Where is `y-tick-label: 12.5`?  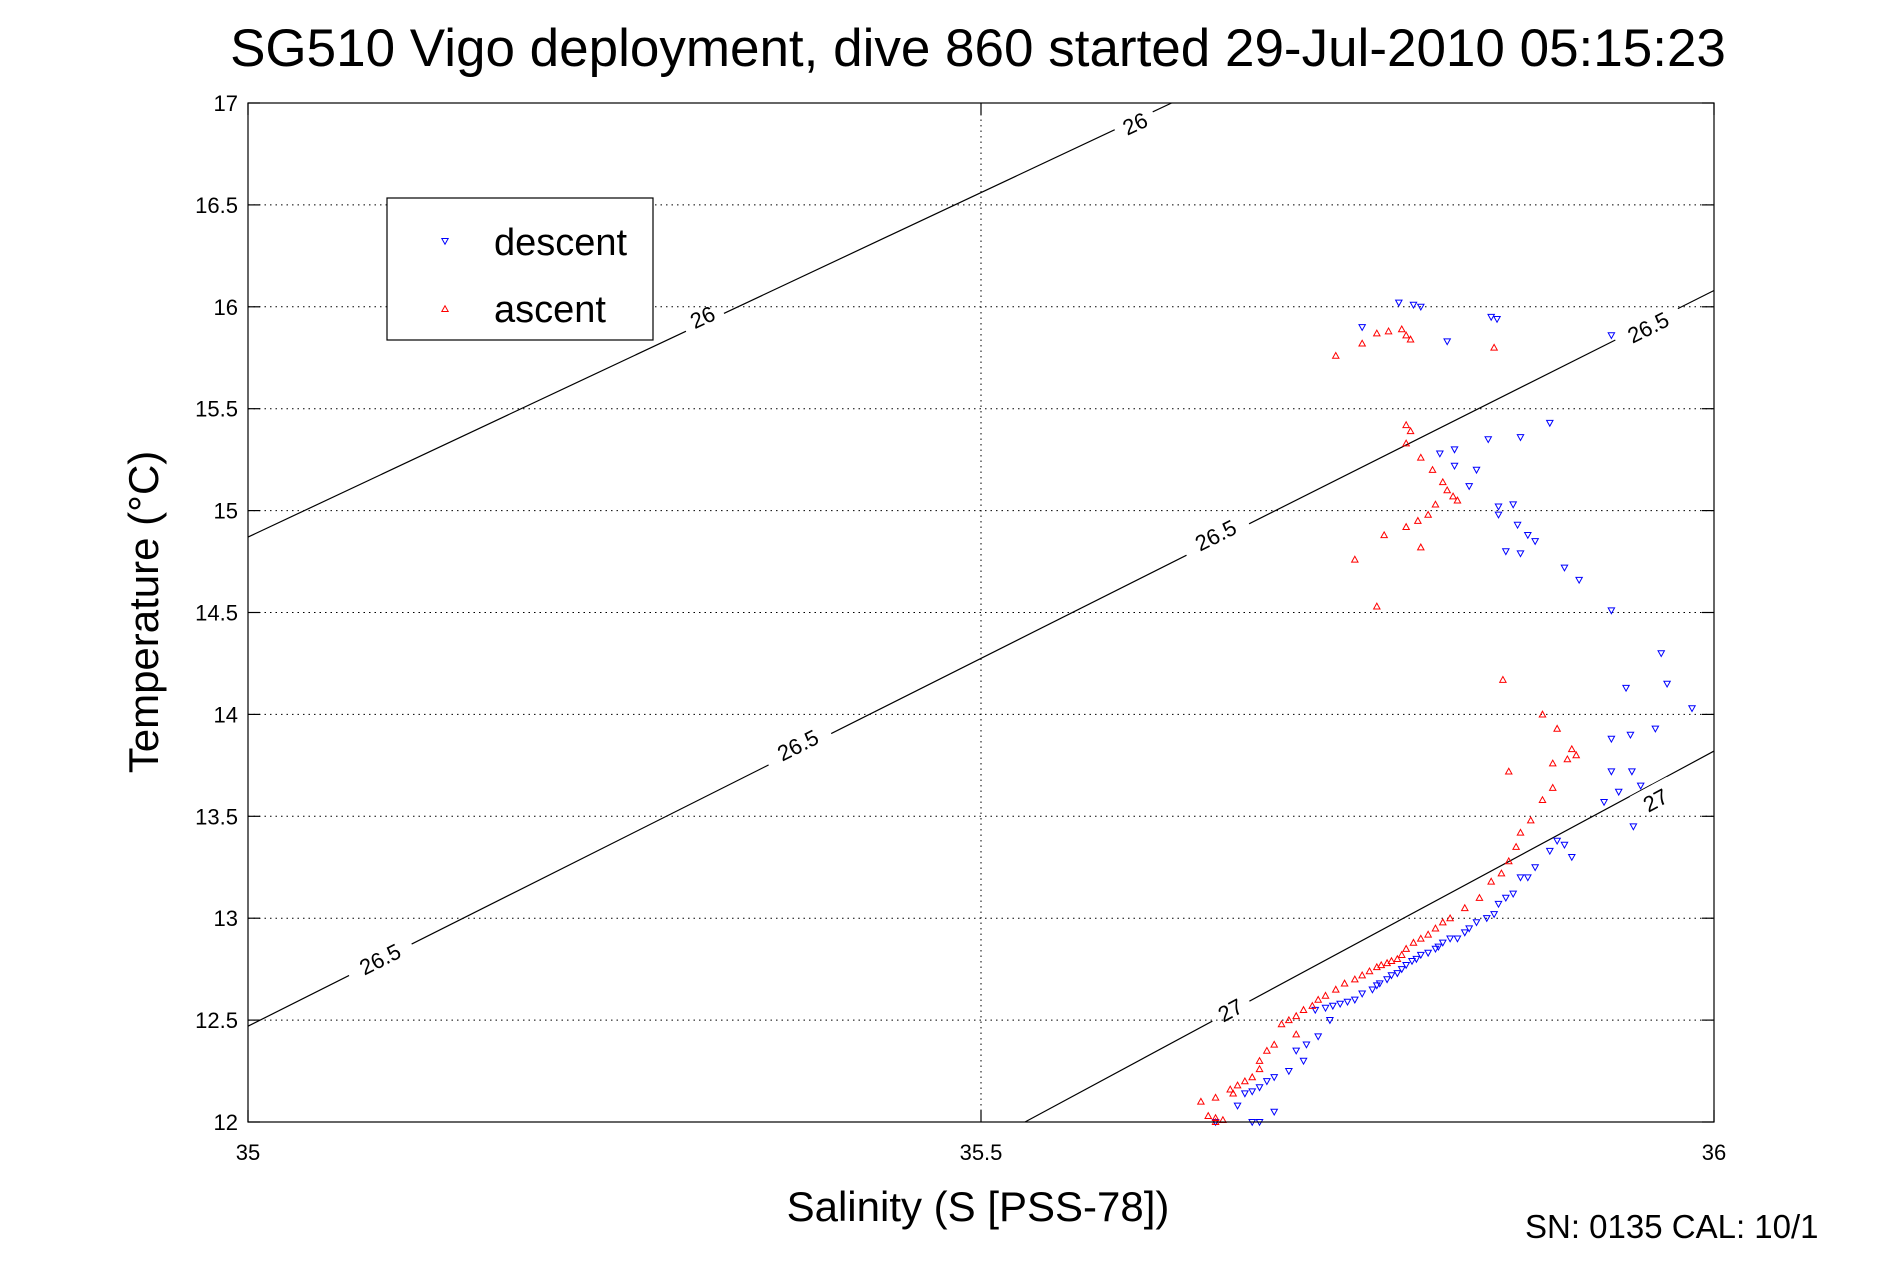
y-tick-label: 12.5 is located at coordinates (216, 1020).